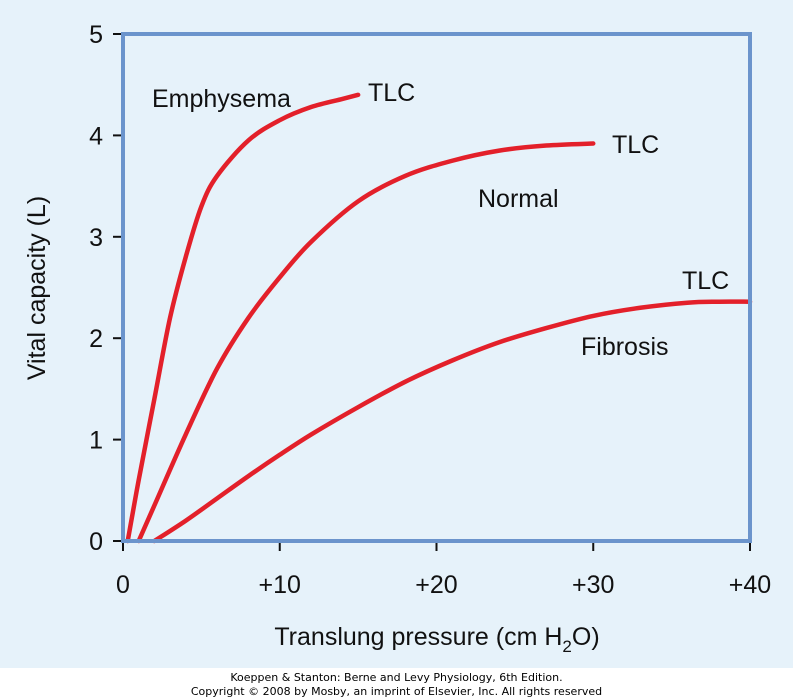 This screenshot has width=793, height=700. What do you see at coordinates (123, 585) in the screenshot?
I see `x-tick-label-0: 0` at bounding box center [123, 585].